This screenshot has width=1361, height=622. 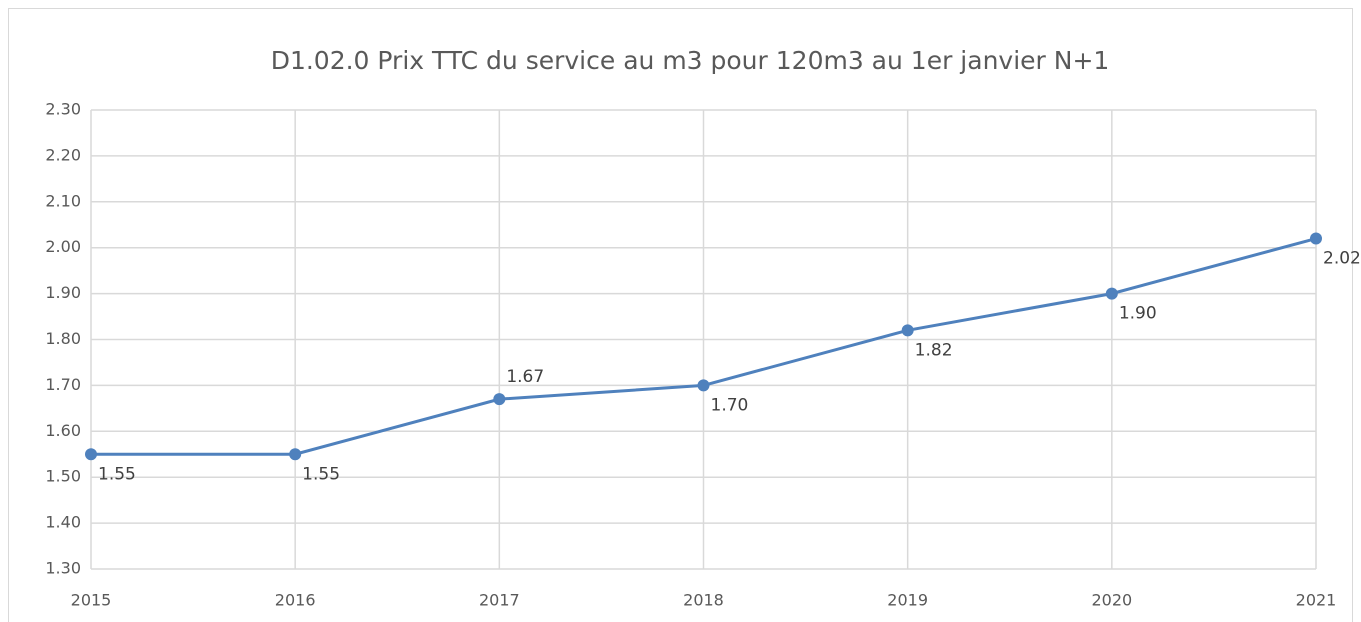 I want to click on data-label: 1.90, so click(x=1138, y=314).